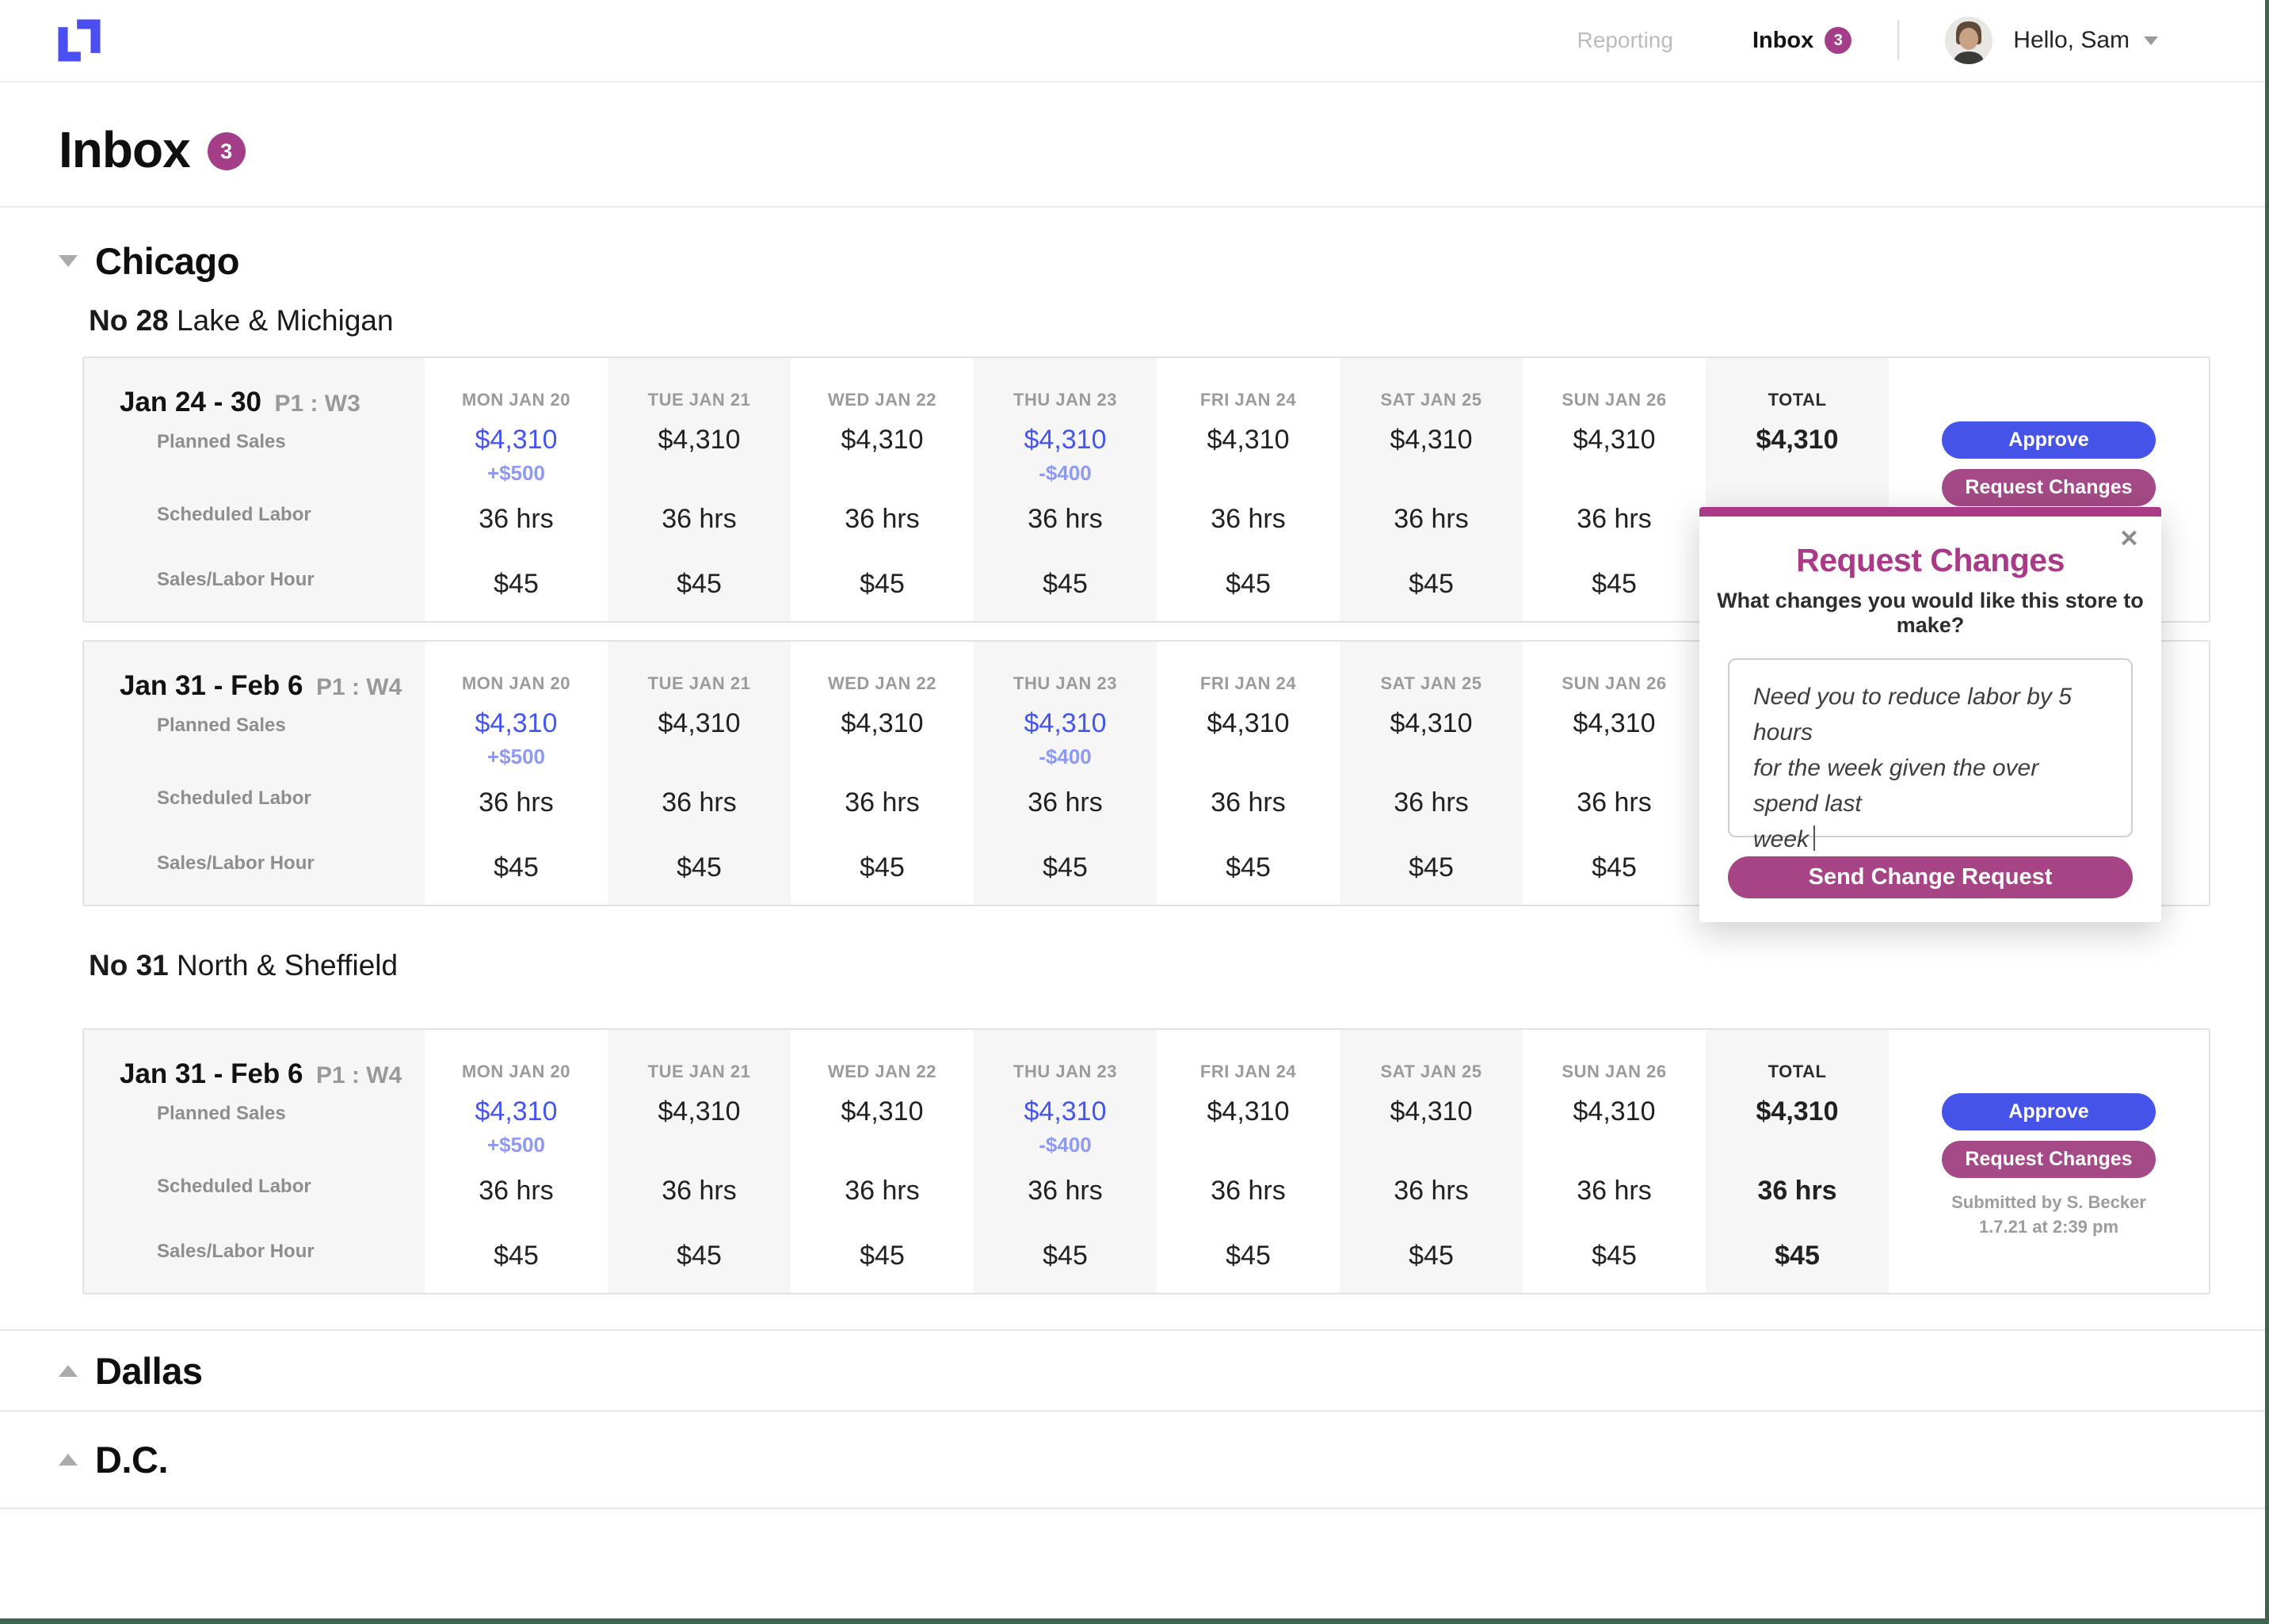 This screenshot has height=1624, width=2269. Describe the element at coordinates (1625, 40) in the screenshot. I see `nav-item-reporting: Reporting` at that location.